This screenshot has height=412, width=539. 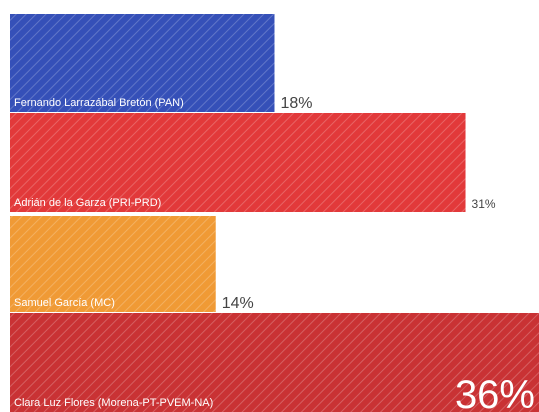 What do you see at coordinates (64, 303) in the screenshot?
I see `category-label-3: Samuel García (MC)` at bounding box center [64, 303].